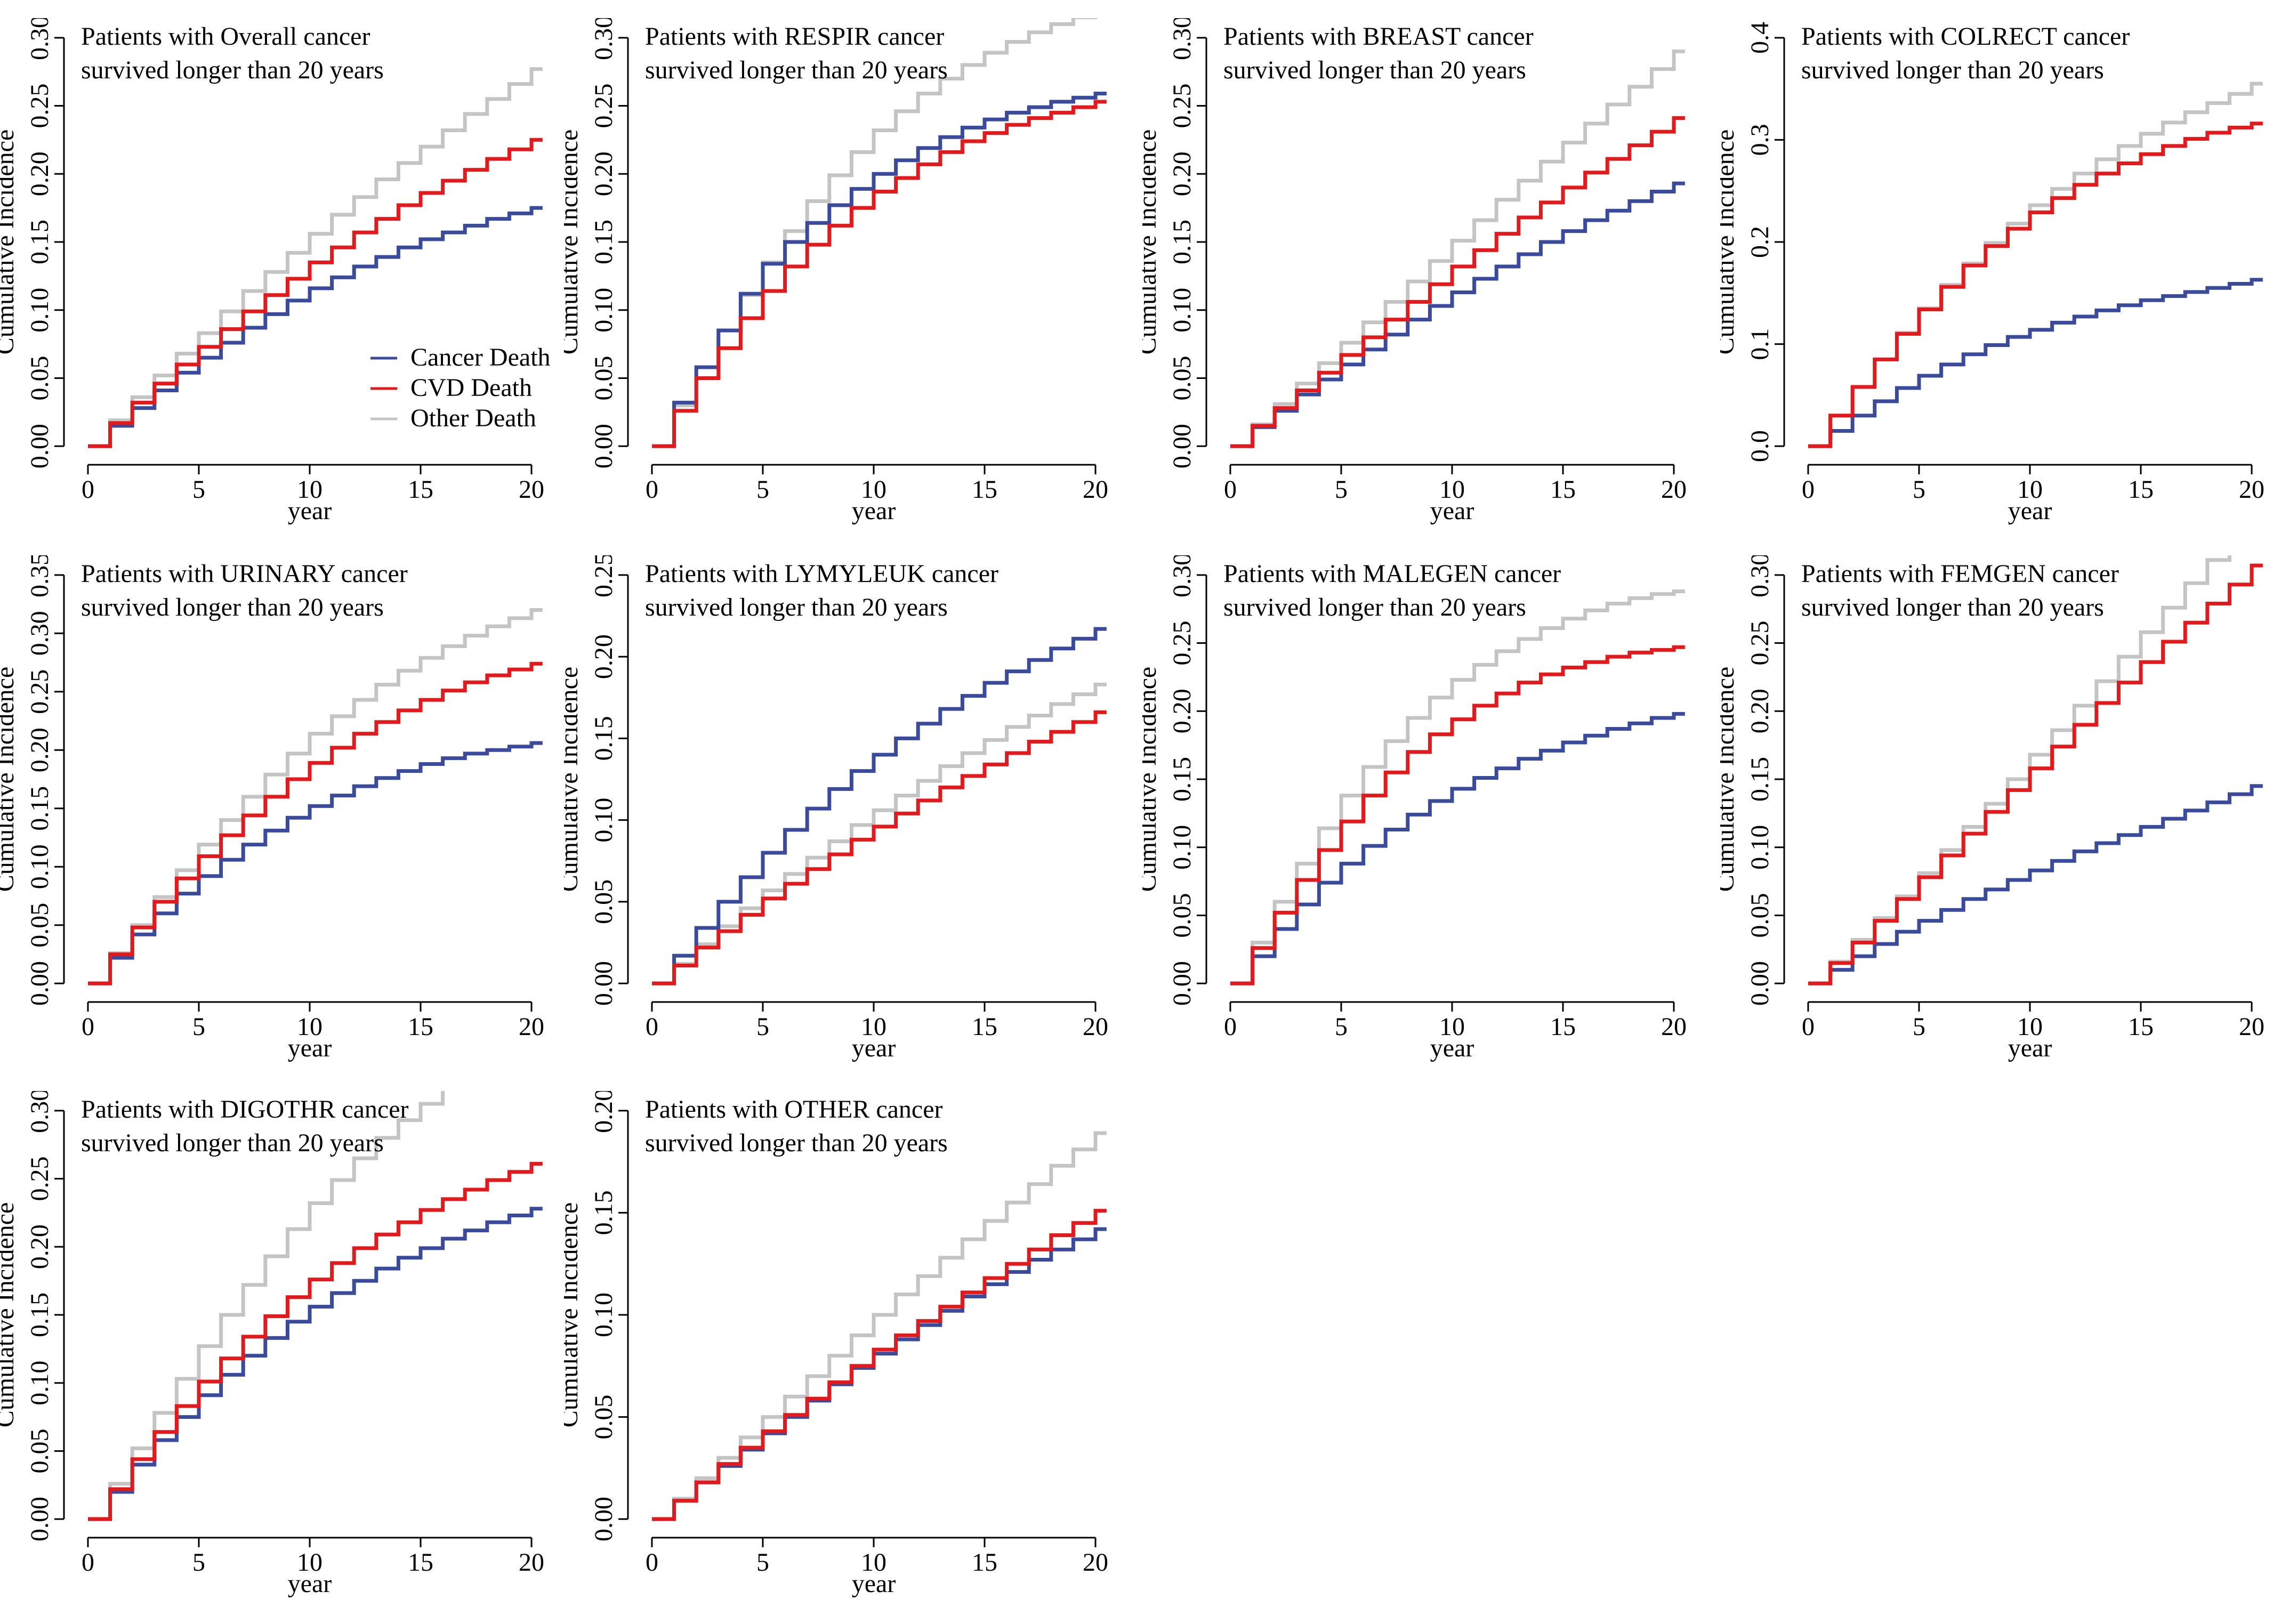  I want to click on legend-label: CVD Death, so click(471, 388).